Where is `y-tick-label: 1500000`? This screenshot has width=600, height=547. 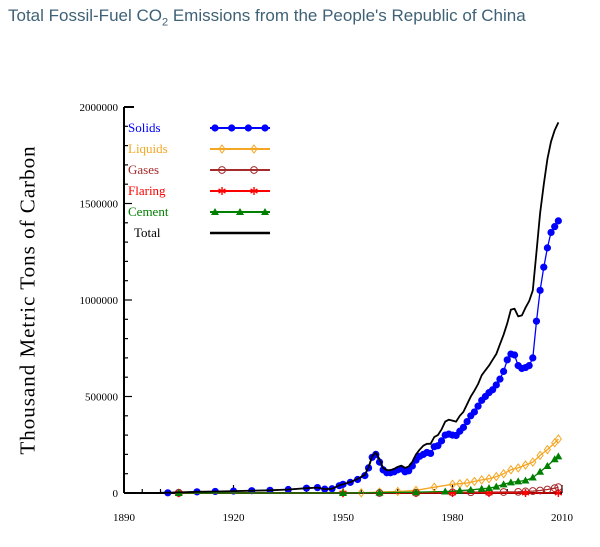 y-tick-label: 1500000 is located at coordinates (99, 205).